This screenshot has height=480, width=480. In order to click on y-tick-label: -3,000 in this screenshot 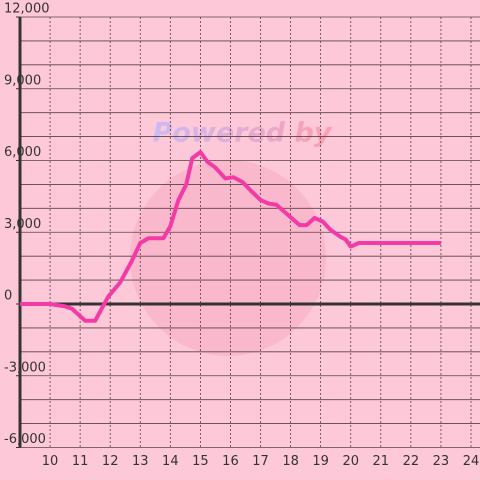, I will do `click(25, 367)`.